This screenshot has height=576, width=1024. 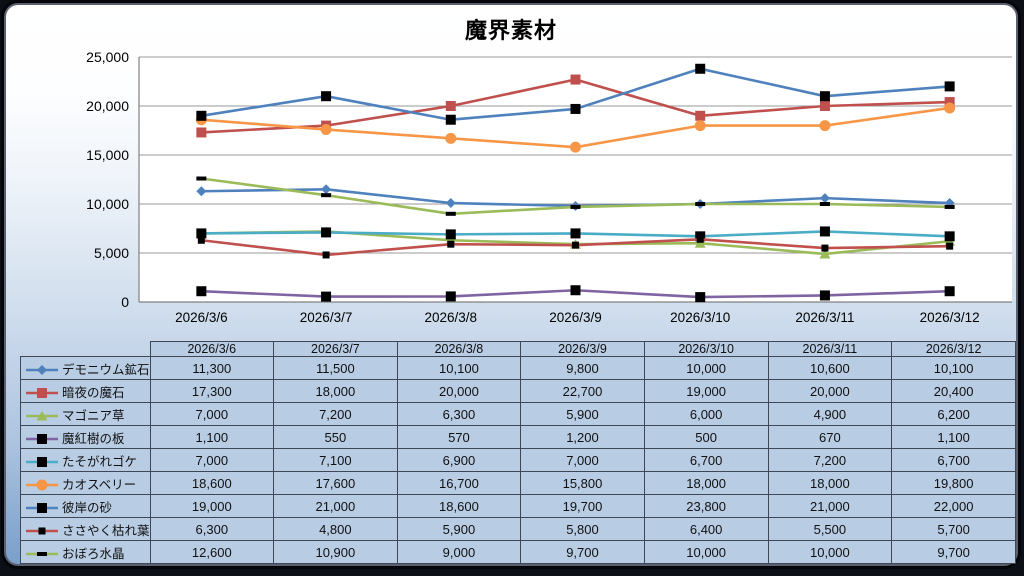 I want to click on y-tick-label: 0, so click(x=125, y=302).